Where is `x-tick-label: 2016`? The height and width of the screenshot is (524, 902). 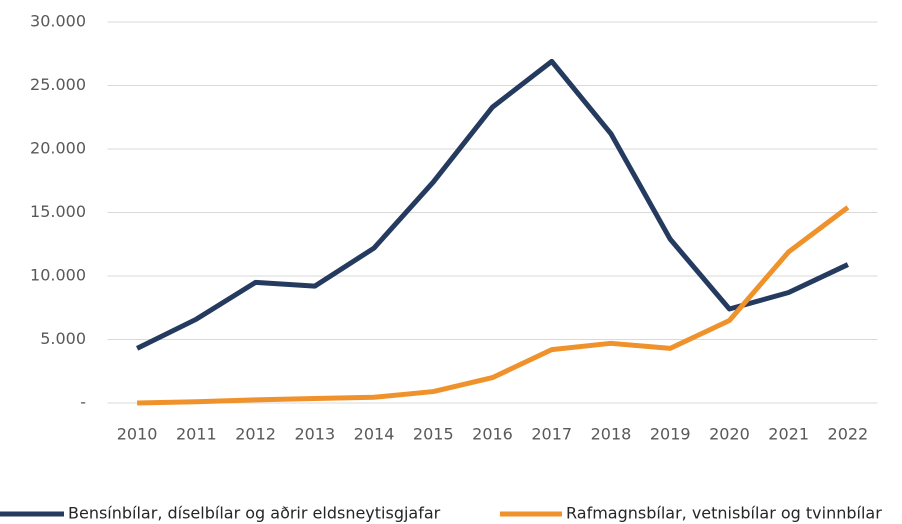 x-tick-label: 2016 is located at coordinates (492, 434).